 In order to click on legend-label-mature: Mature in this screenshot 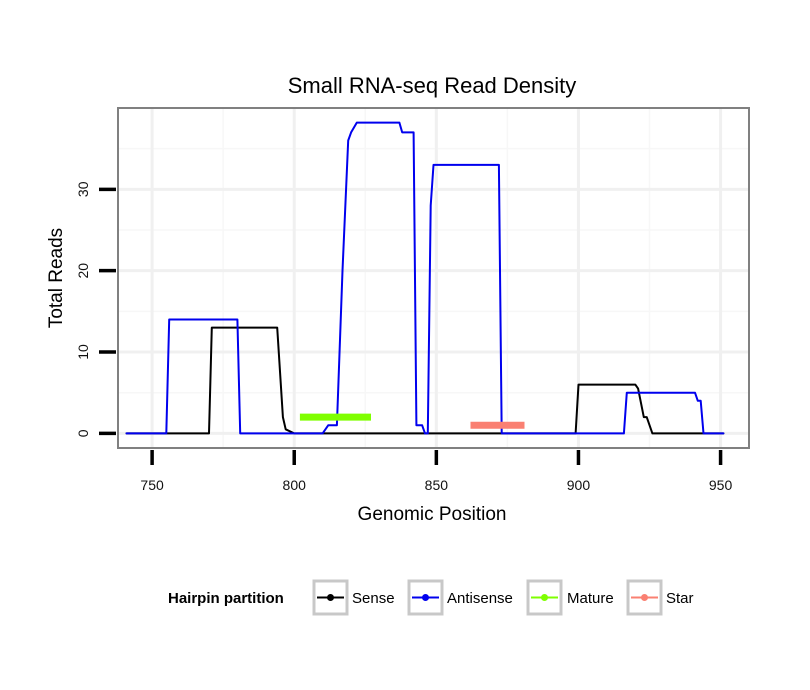, I will do `click(590, 598)`.